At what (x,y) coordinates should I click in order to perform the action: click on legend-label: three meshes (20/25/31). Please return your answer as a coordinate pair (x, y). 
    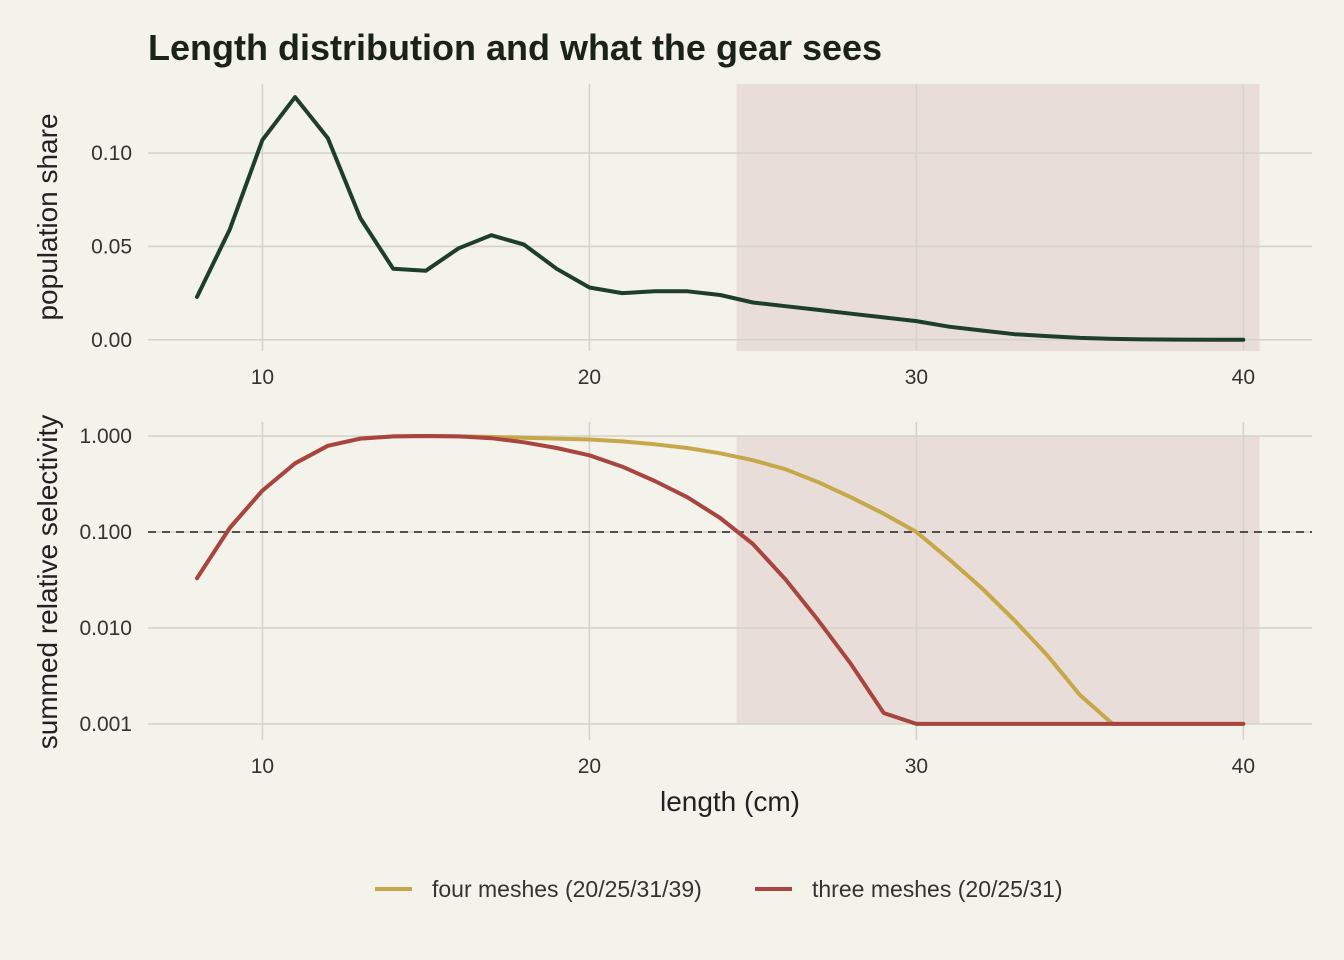
    Looking at the image, I should click on (937, 889).